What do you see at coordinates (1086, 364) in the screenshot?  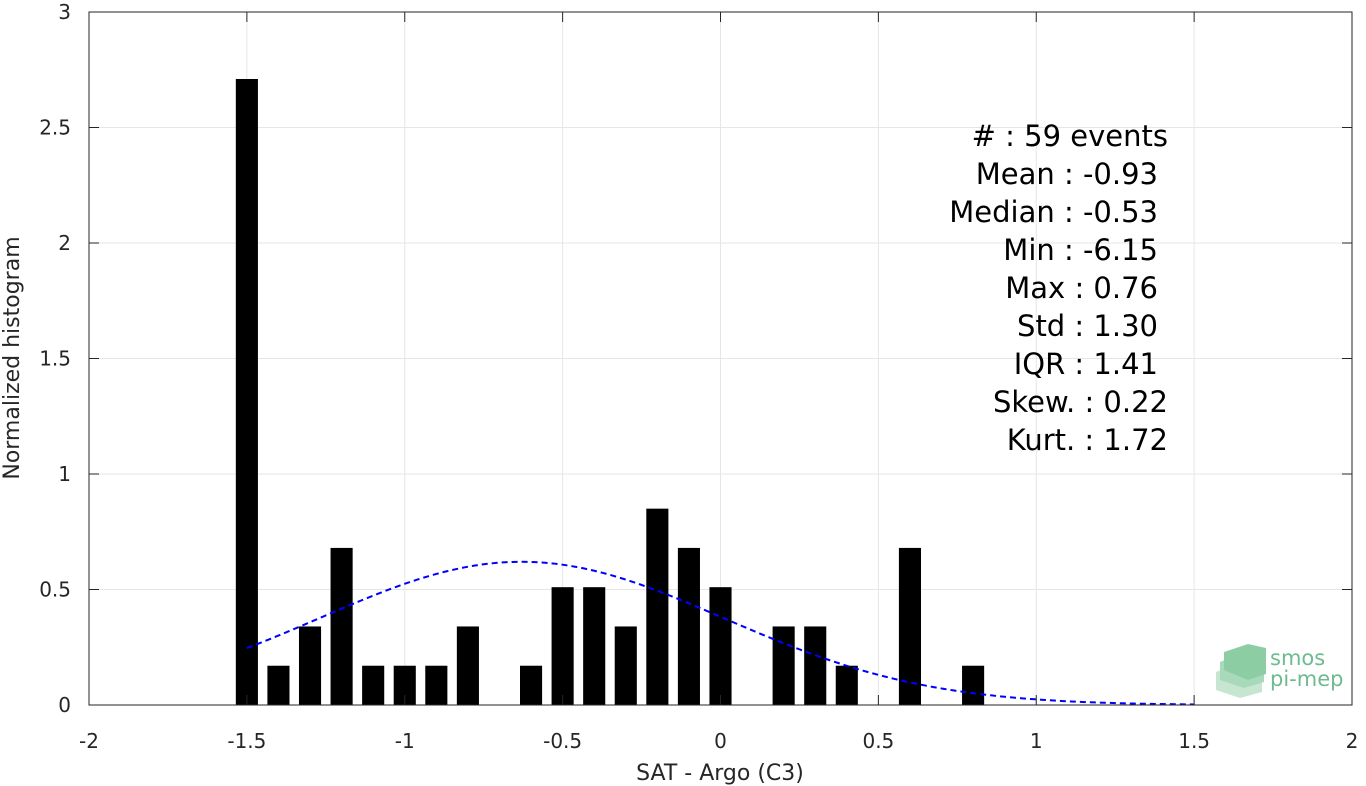 I see `stats-line: IQR : 1.41` at bounding box center [1086, 364].